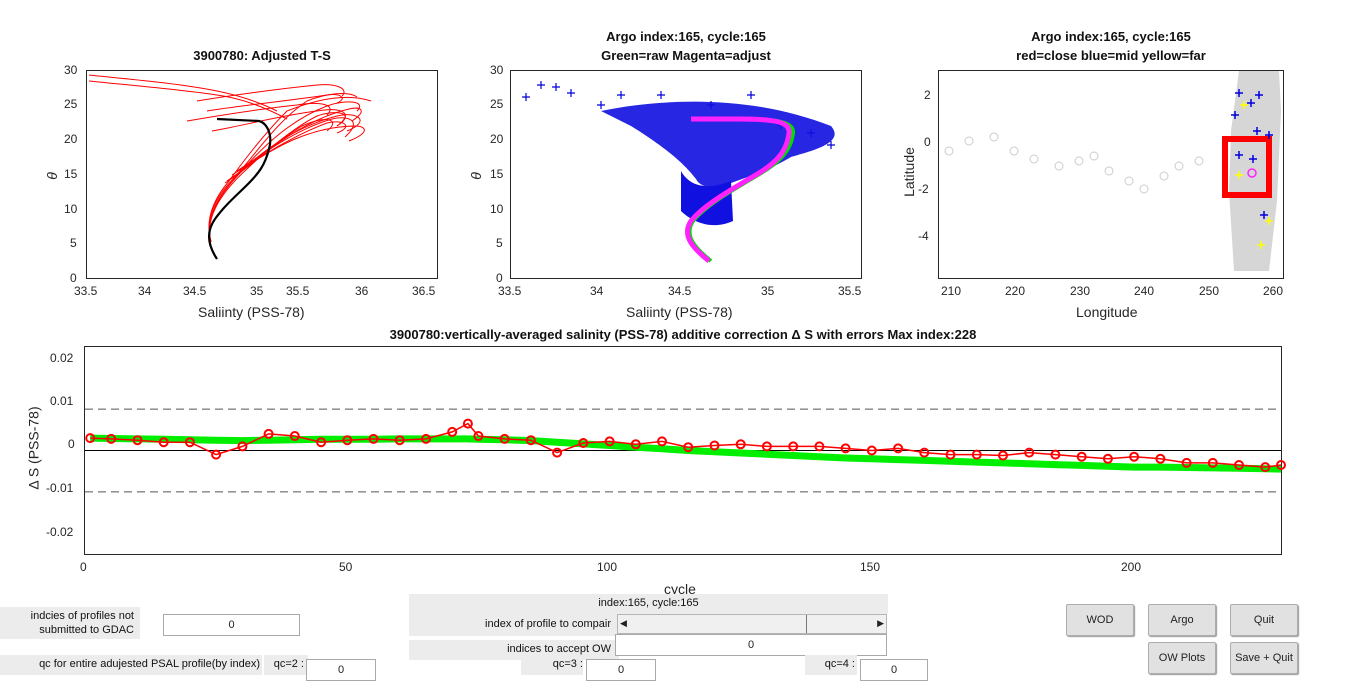 The image size is (1366, 692). Describe the element at coordinates (71, 139) in the screenshot. I see `ts-ytick: 20` at that location.